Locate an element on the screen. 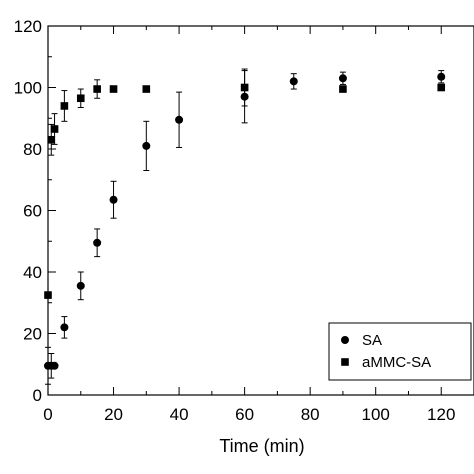 Image resolution: width=474 pixels, height=474 pixels. y-tick-label: 40 is located at coordinates (32, 272).